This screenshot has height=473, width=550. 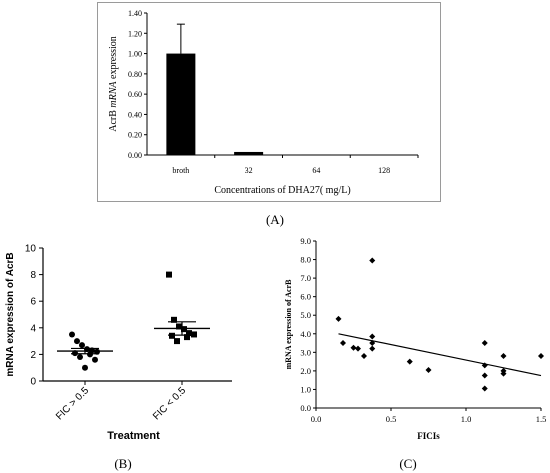 I want to click on y-tick-label: 1.20, so click(x=135, y=33).